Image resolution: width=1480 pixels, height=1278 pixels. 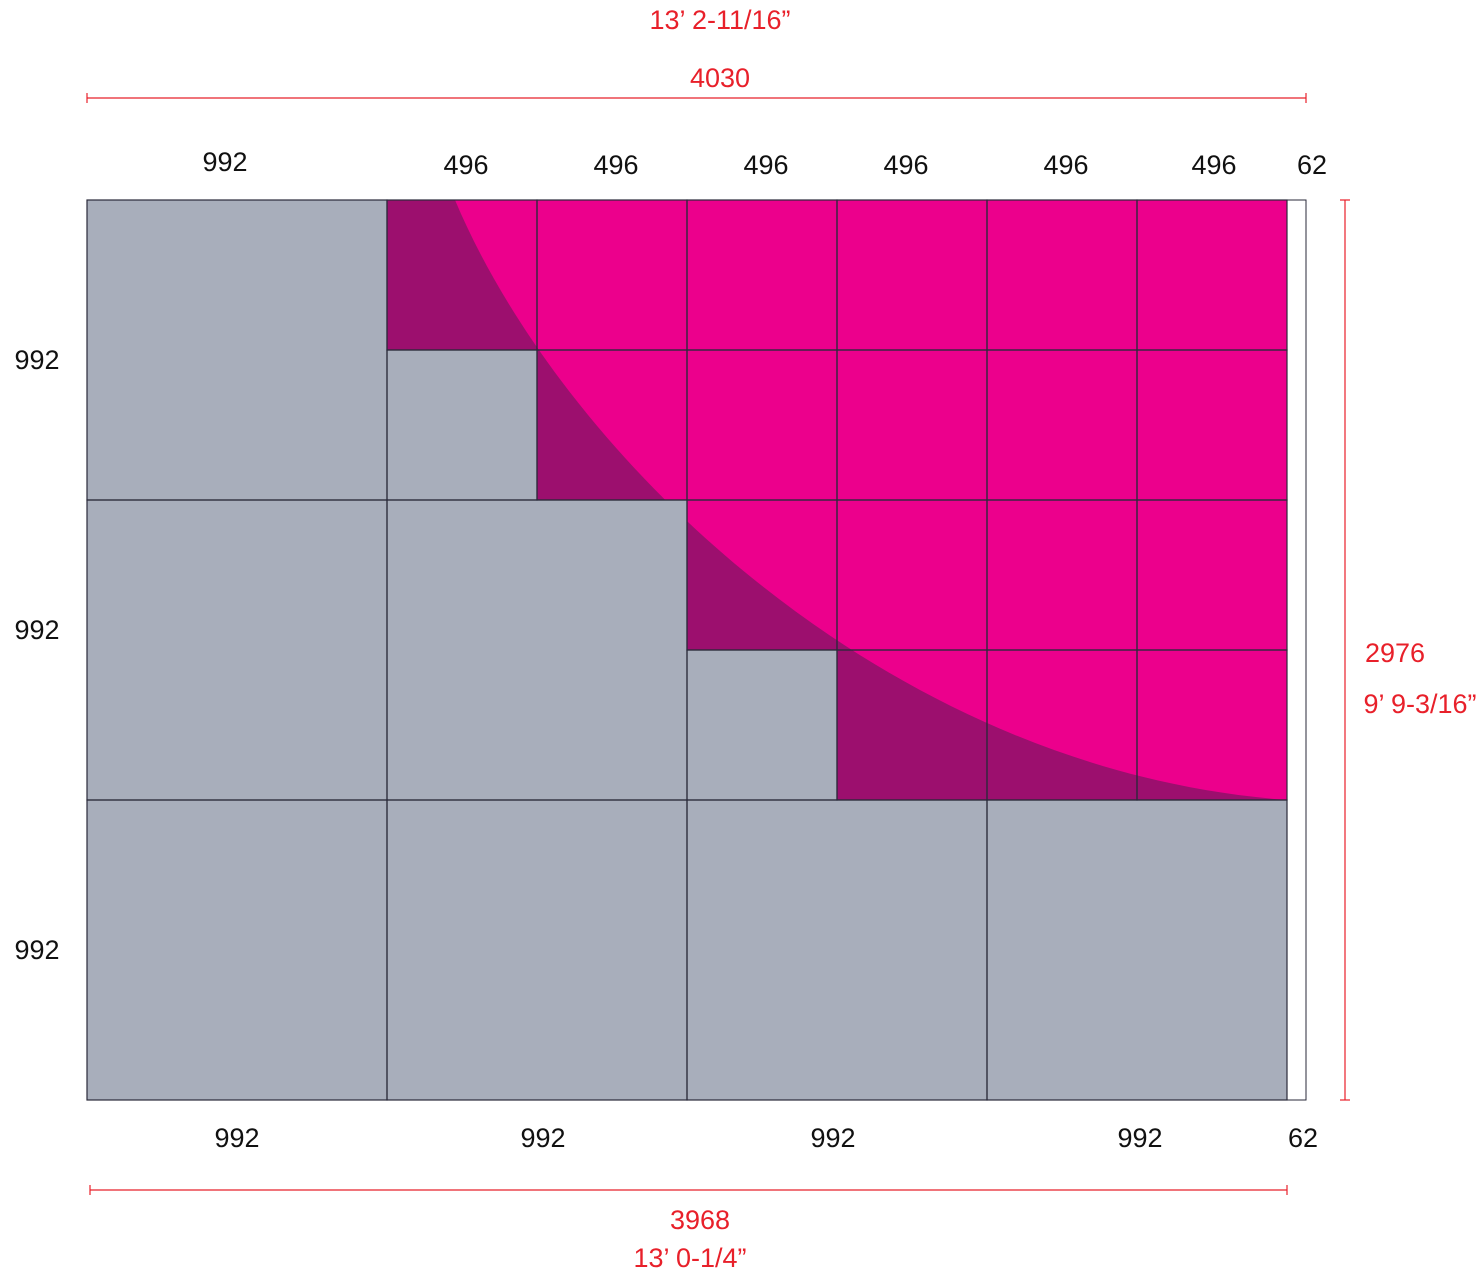 What do you see at coordinates (1312, 165) in the screenshot?
I see `top-label: 62` at bounding box center [1312, 165].